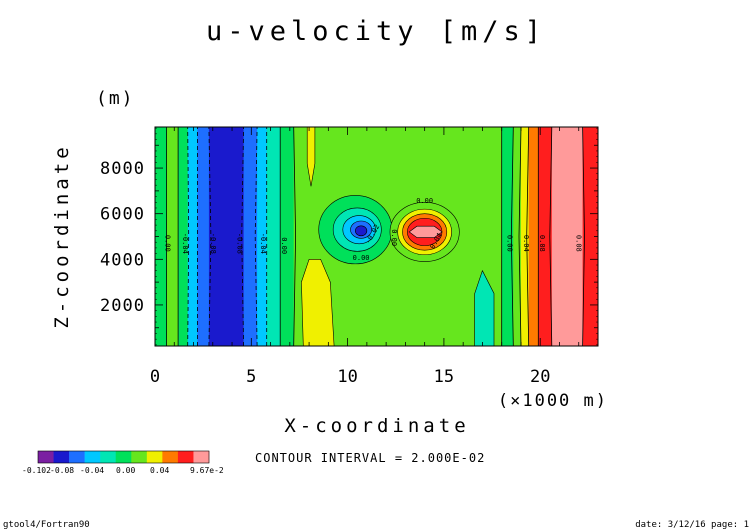 The height and width of the screenshot is (532, 752). I want to click on x-tick-label: 15, so click(444, 377).